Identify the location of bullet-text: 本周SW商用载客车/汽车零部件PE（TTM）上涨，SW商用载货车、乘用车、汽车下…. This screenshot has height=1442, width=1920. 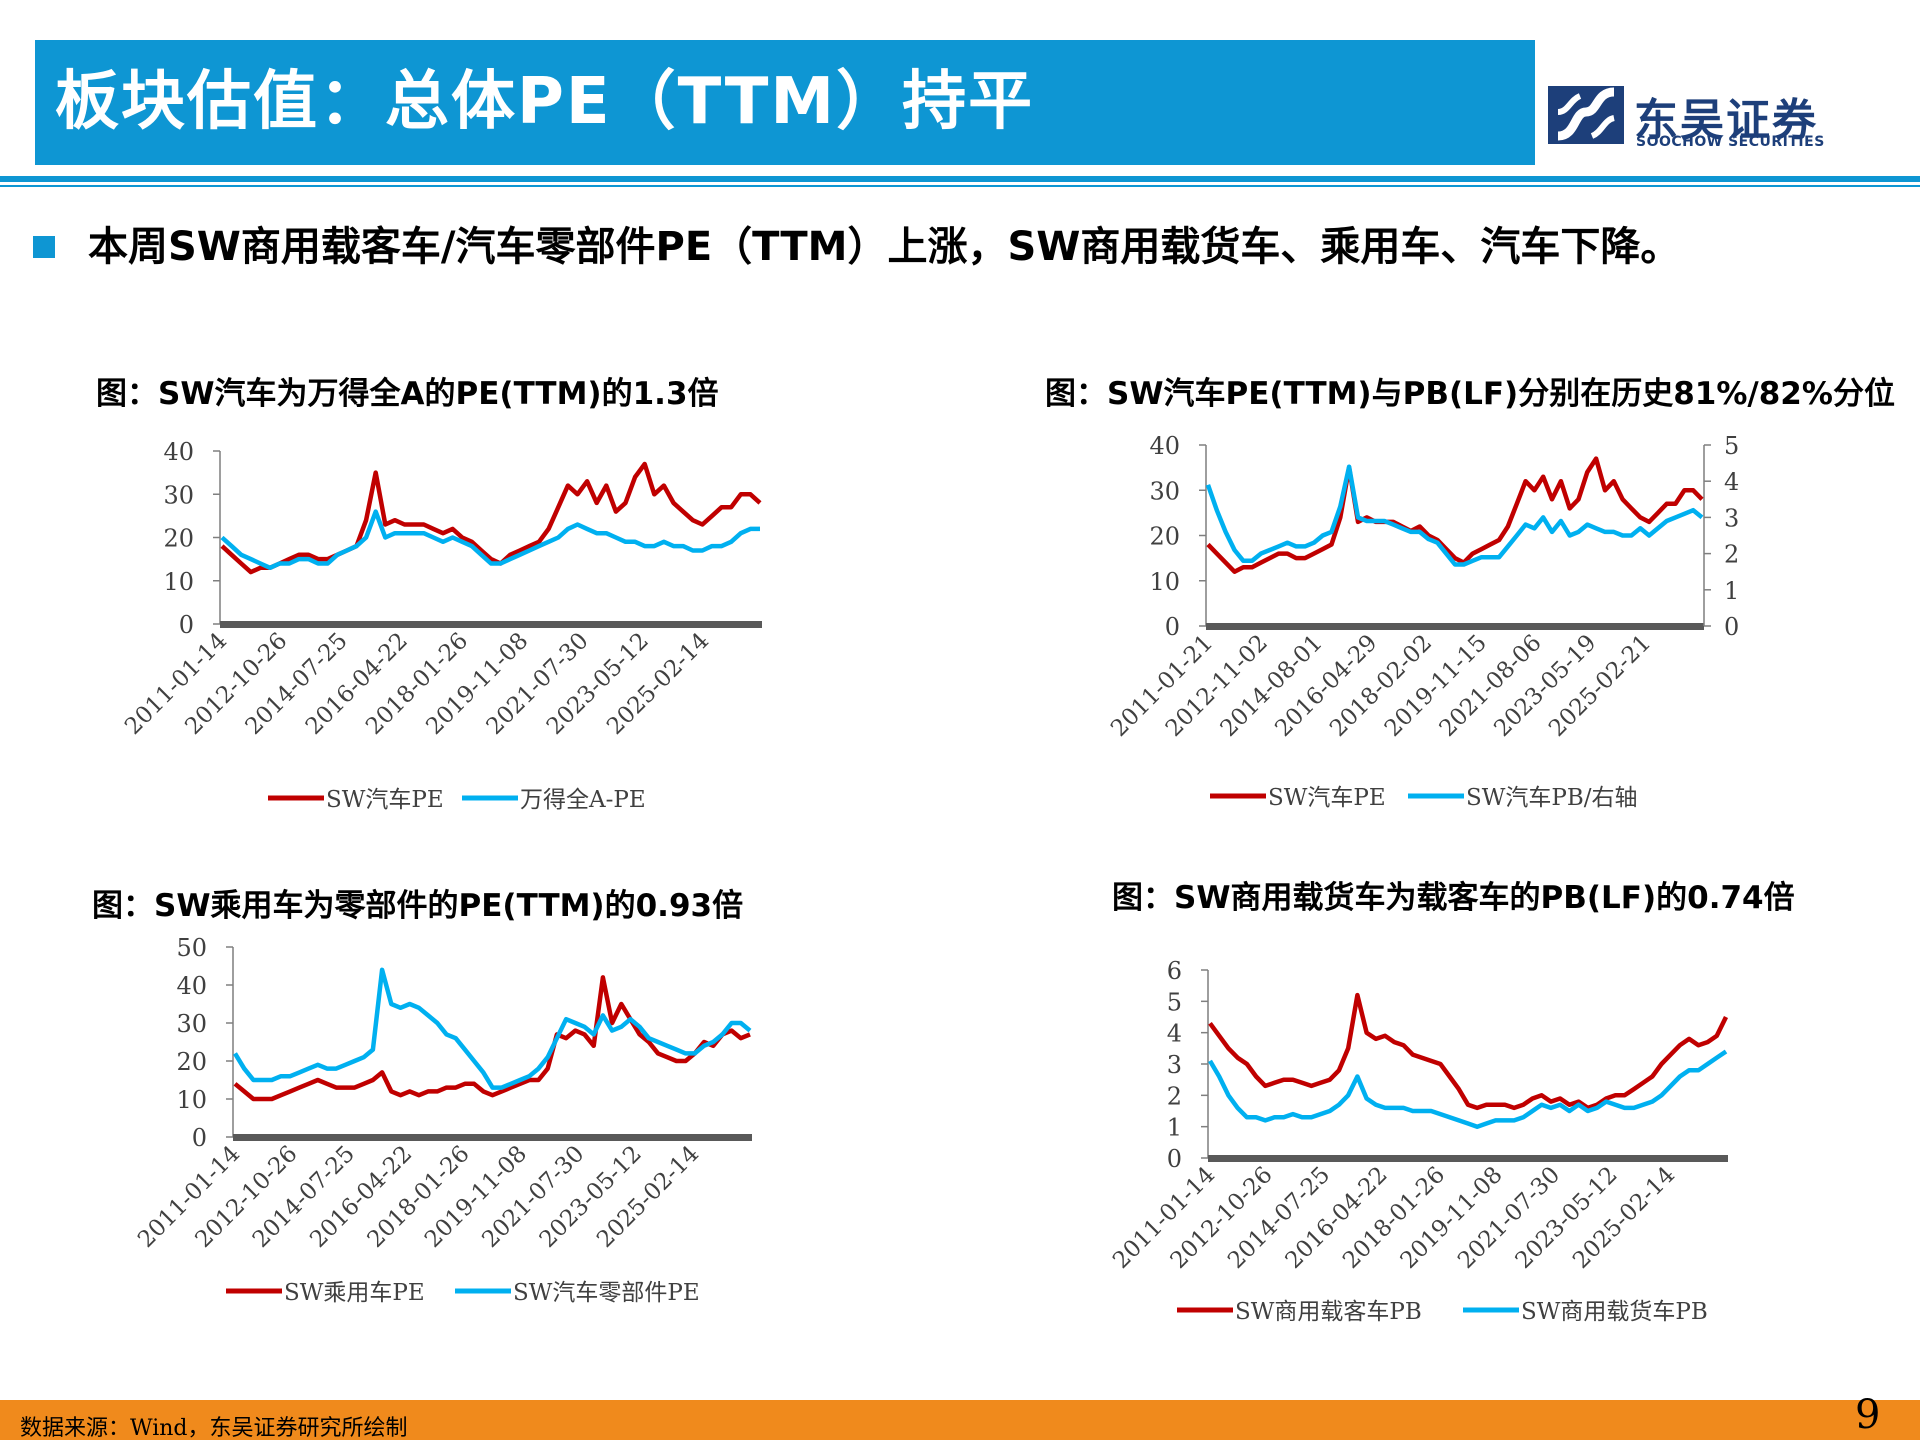
(884, 247).